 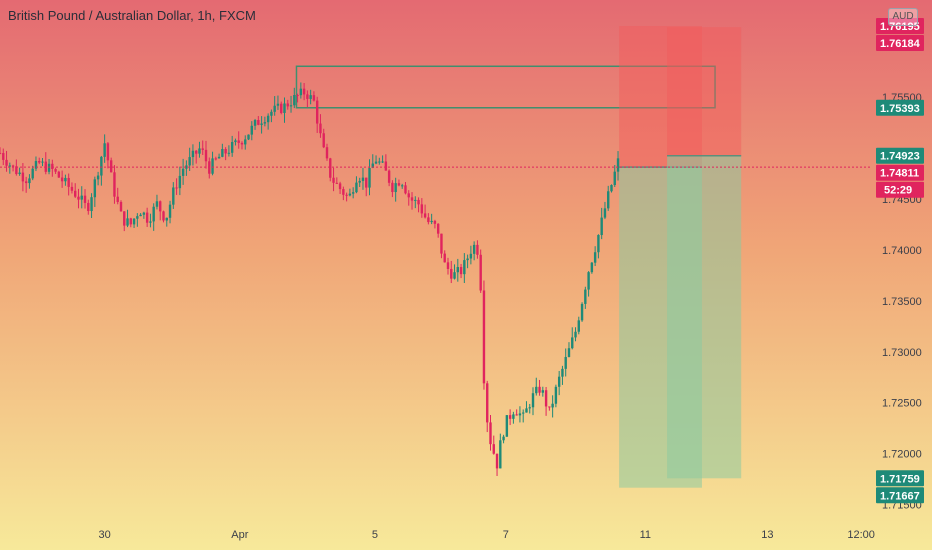 What do you see at coordinates (903, 17) in the screenshot?
I see `currency-unit-button: AUD` at bounding box center [903, 17].